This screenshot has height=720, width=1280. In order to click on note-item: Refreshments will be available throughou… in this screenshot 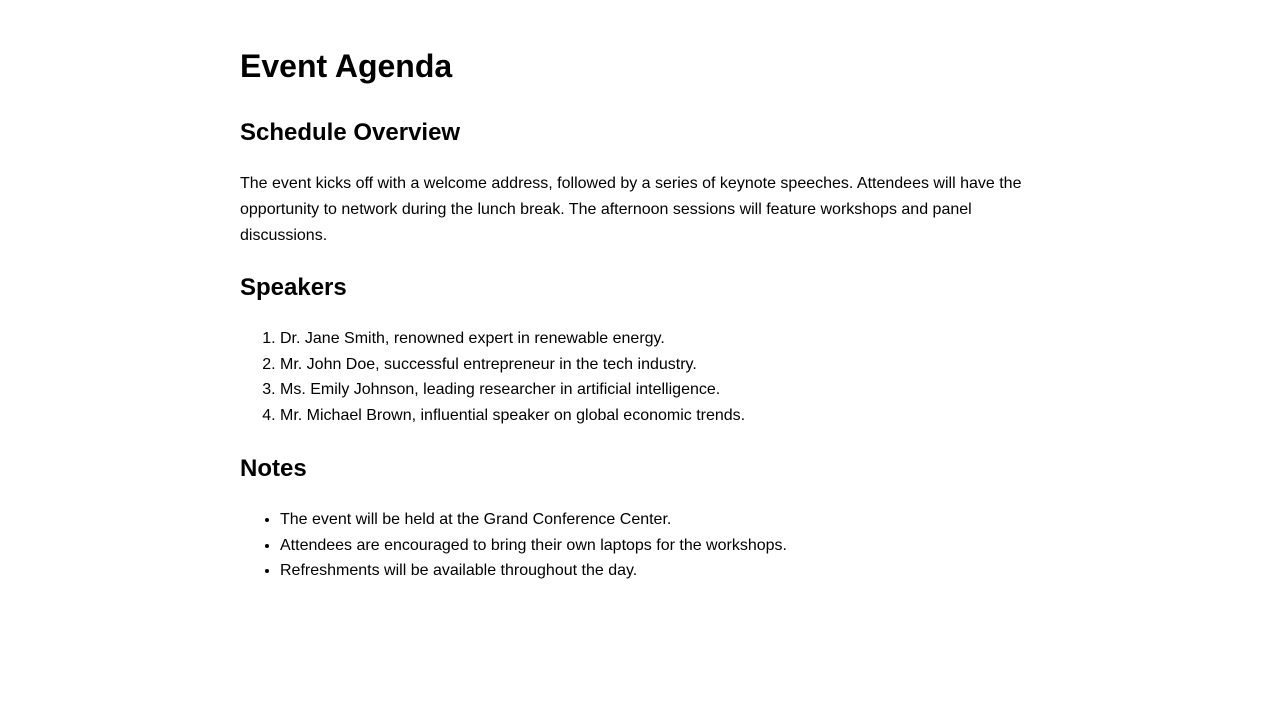, I will do `click(660, 571)`.